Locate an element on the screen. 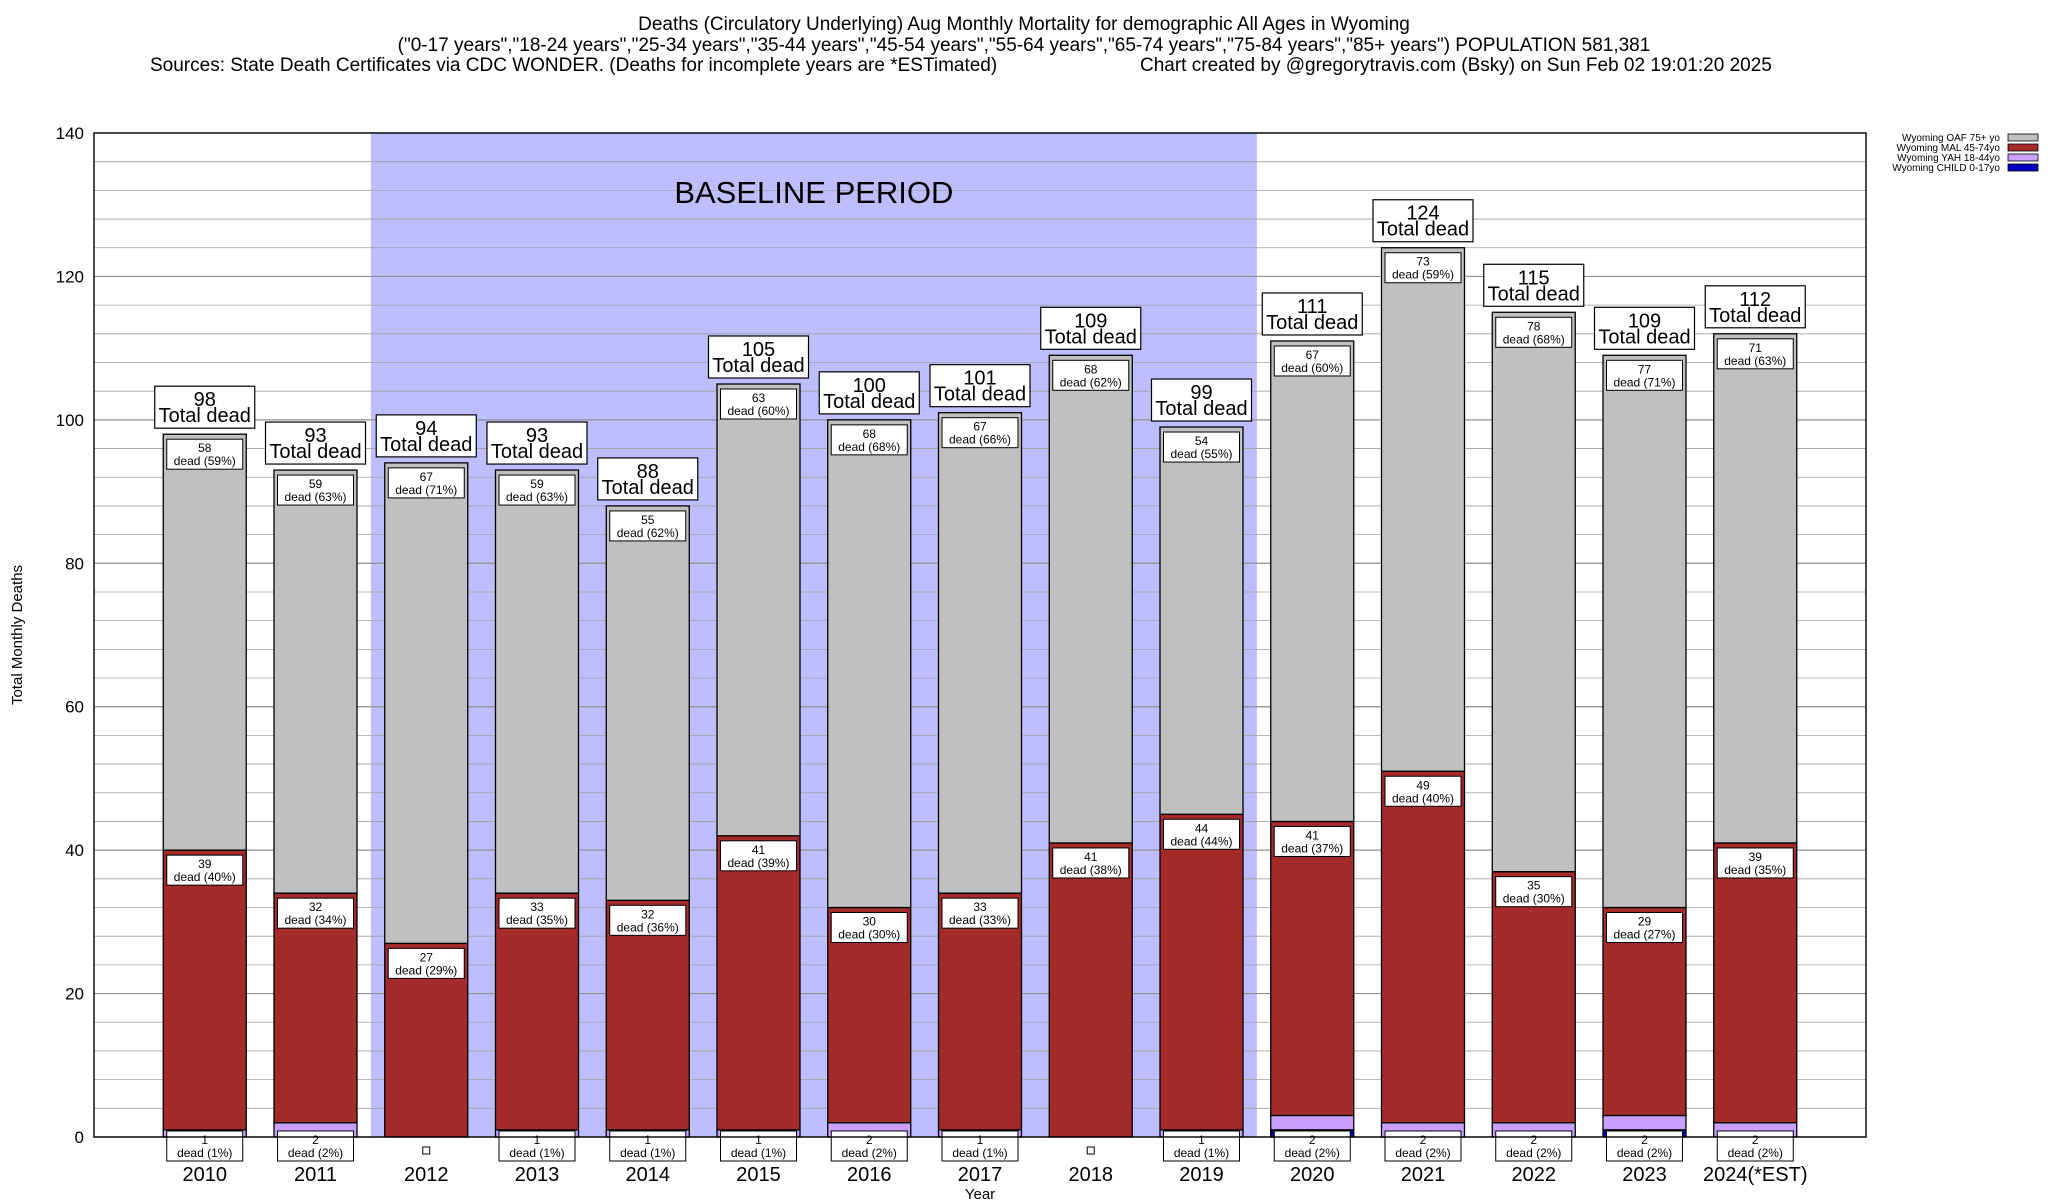 The height and width of the screenshot is (1200, 2048). y-tick-label: 0 is located at coordinates (79, 1137).